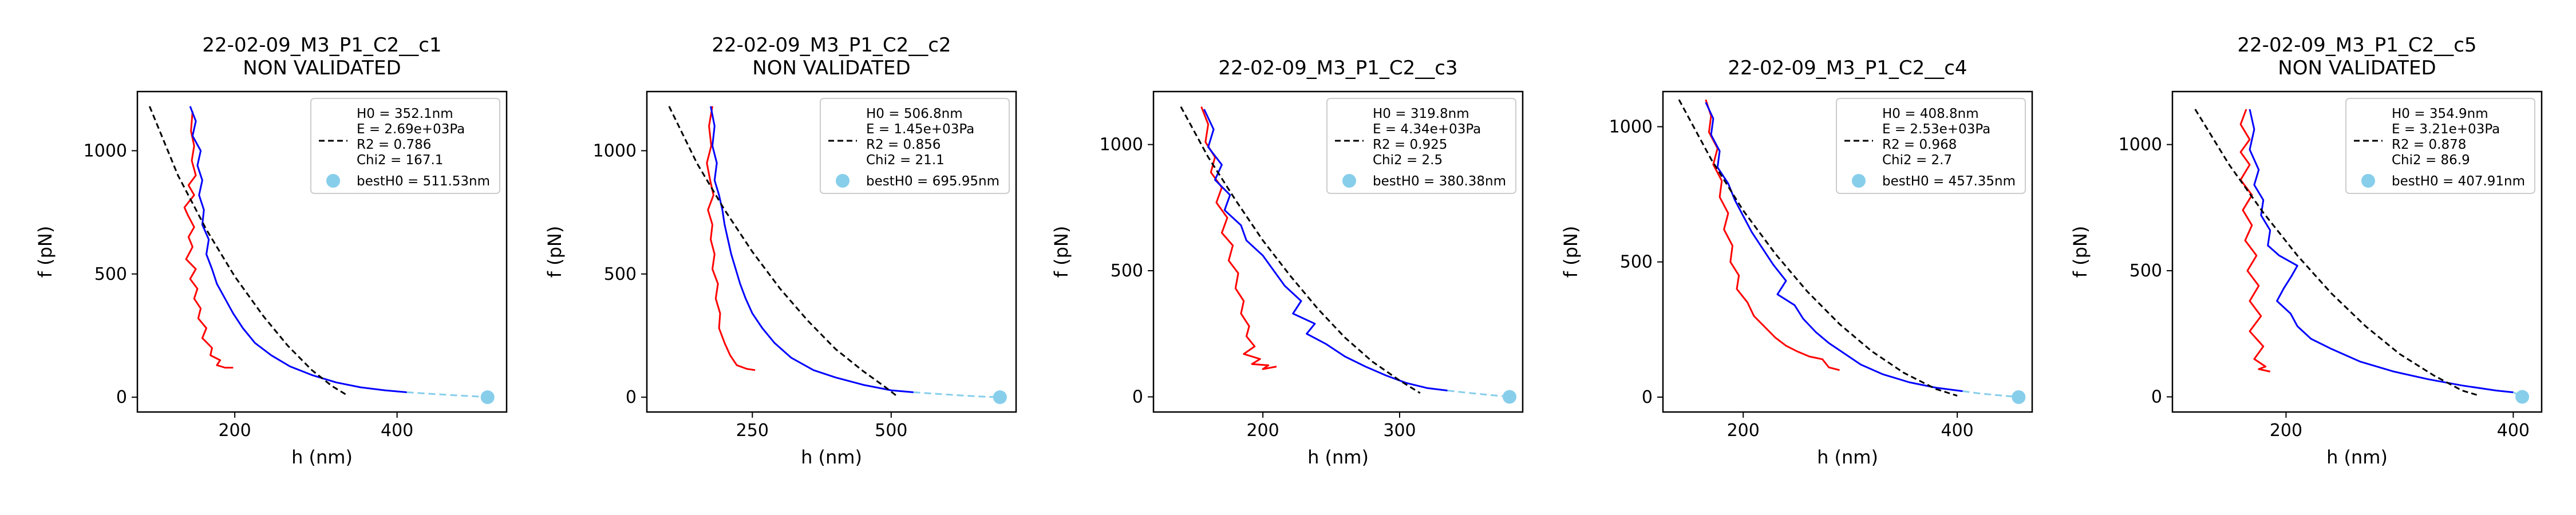 This screenshot has width=2576, height=515. I want to click on legend-best-label: bestH0 = 380.38nm, so click(1439, 181).